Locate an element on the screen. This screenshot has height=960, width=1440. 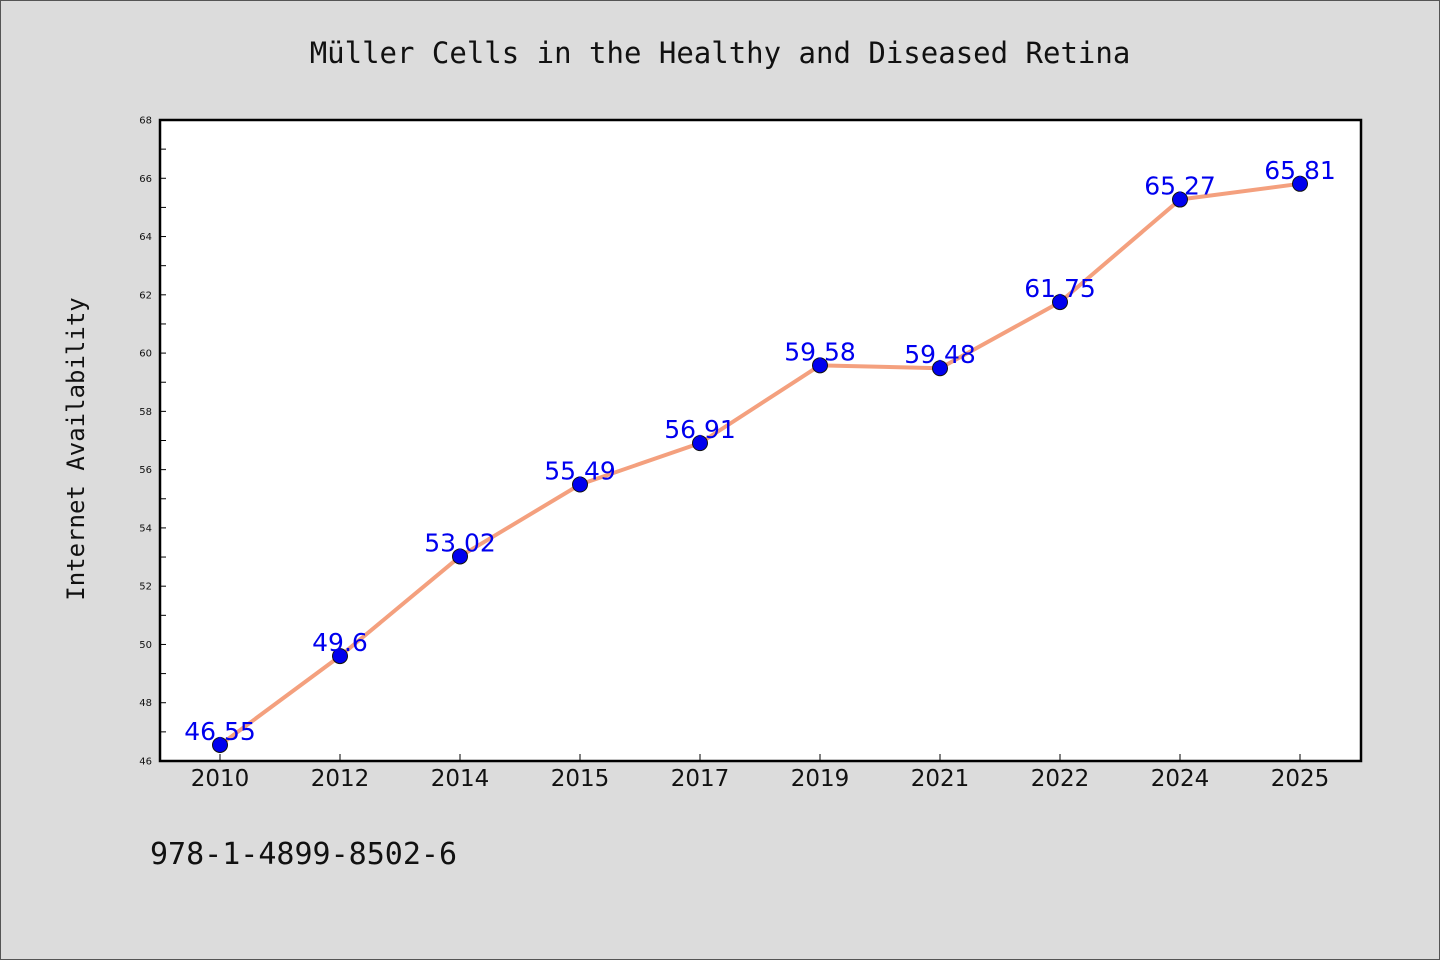
data-label: 59.58 is located at coordinates (820, 351).